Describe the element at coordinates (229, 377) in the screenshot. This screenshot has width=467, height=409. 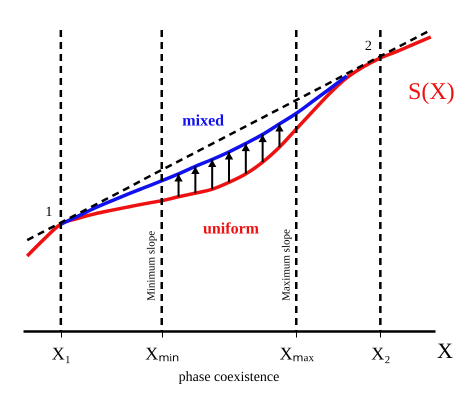
I see `text: phase coexistence` at that location.